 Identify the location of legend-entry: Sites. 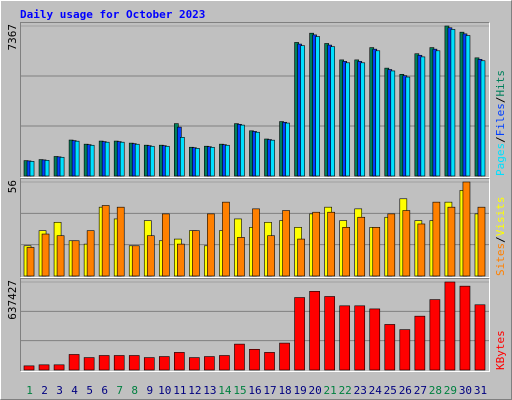
(500, 259).